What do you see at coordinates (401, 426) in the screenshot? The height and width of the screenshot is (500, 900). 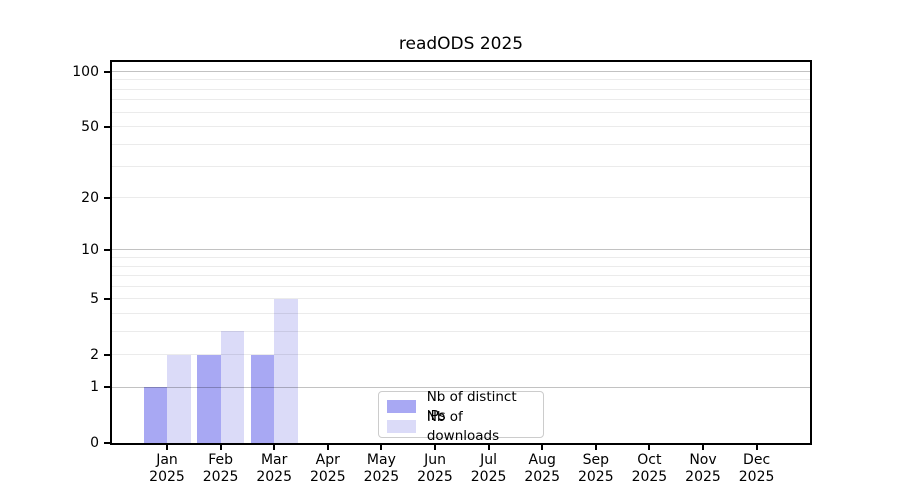 I see `legend-swatch-downloads` at bounding box center [401, 426].